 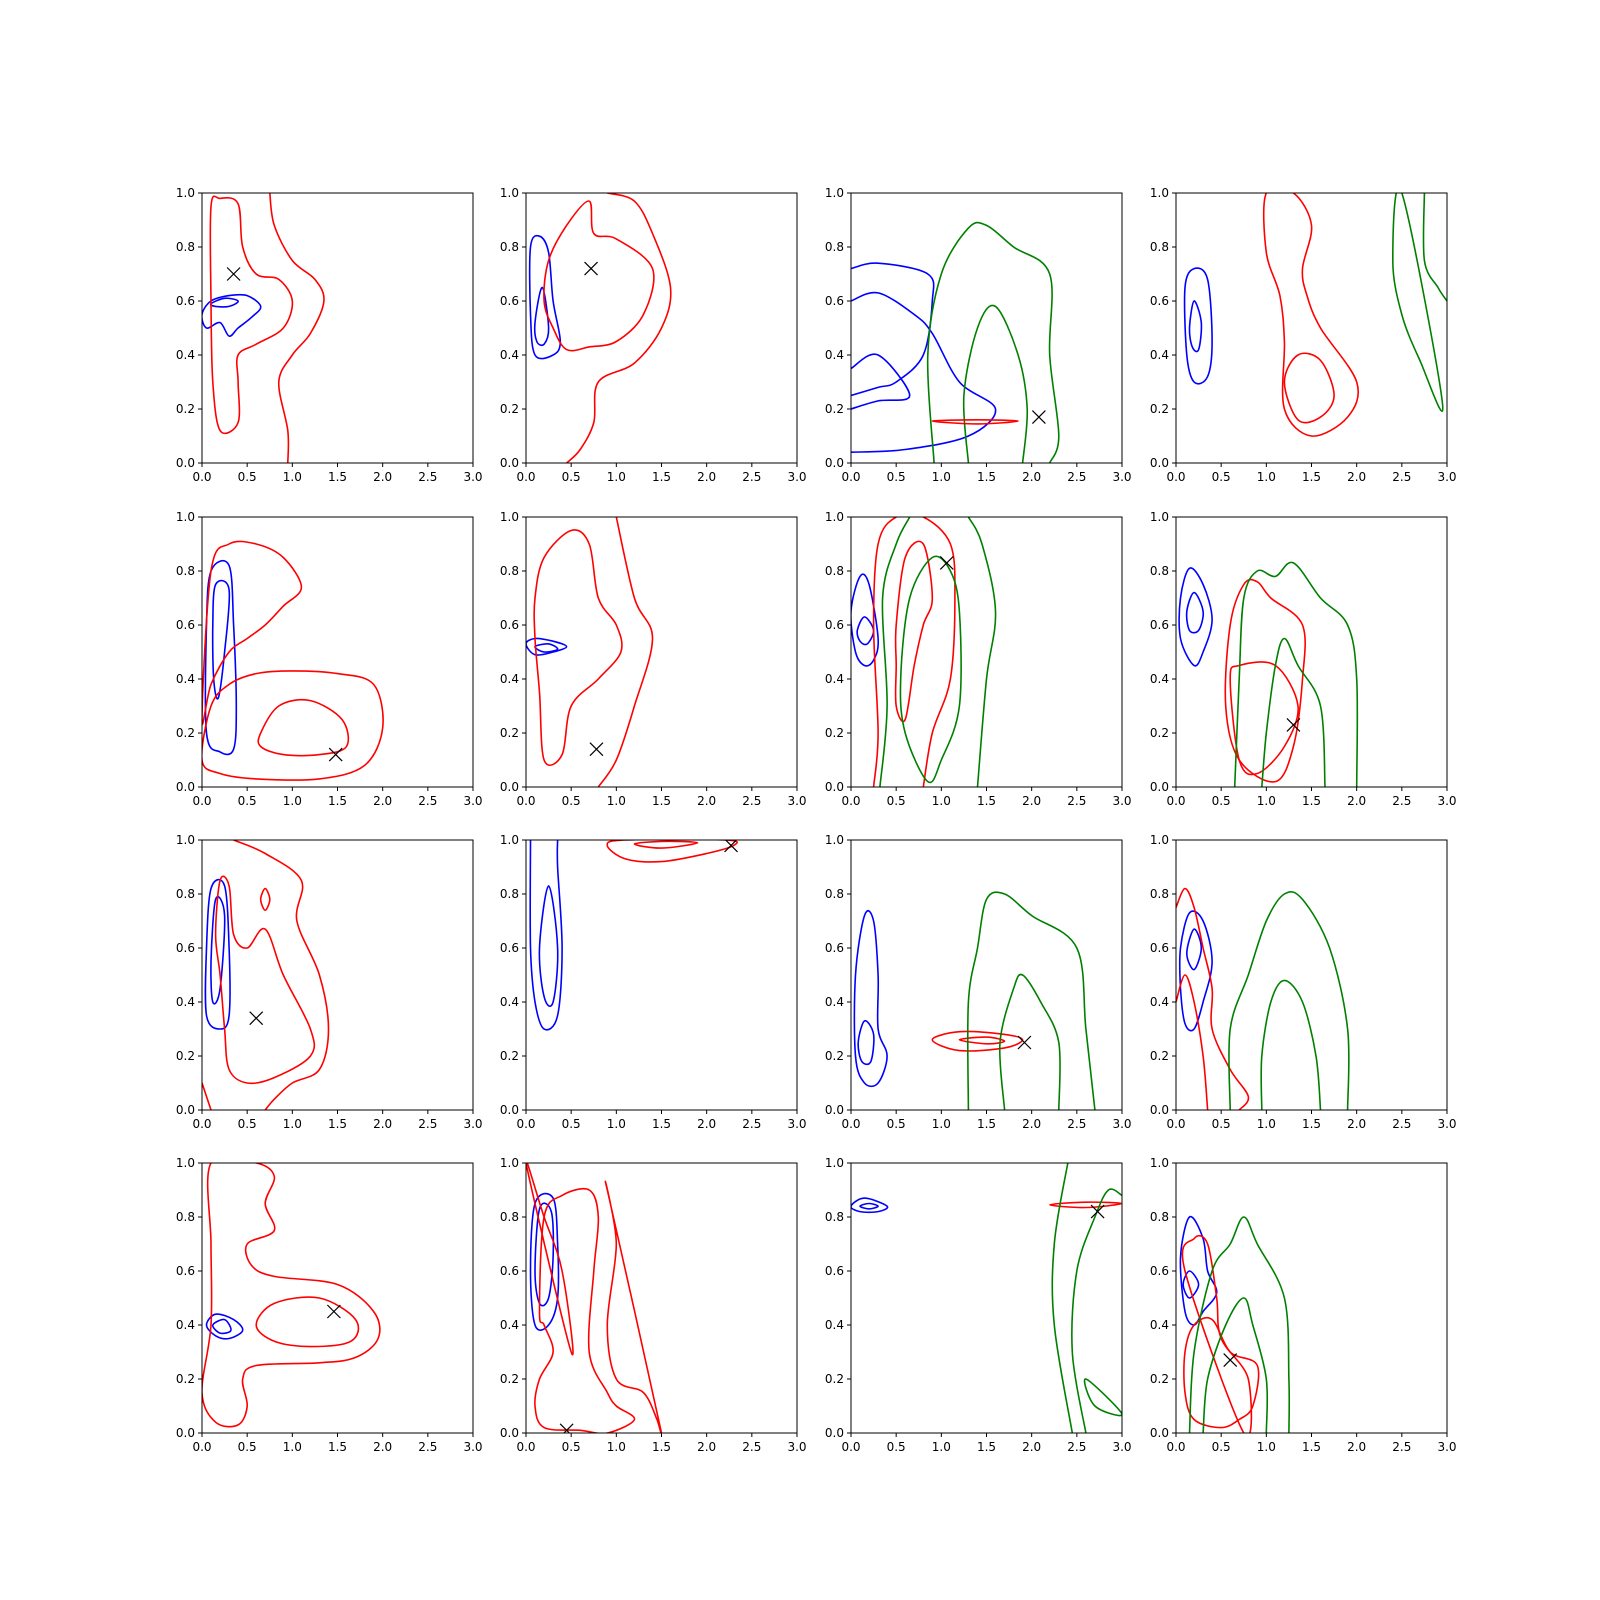 What do you see at coordinates (978, 659) in the screenshot?
I see `subplot-7: 0.0 0.5 1.0 1.5 2.0 2.5 3.0 0.0 0.2 0.4 0.6 0.8 1.0` at bounding box center [978, 659].